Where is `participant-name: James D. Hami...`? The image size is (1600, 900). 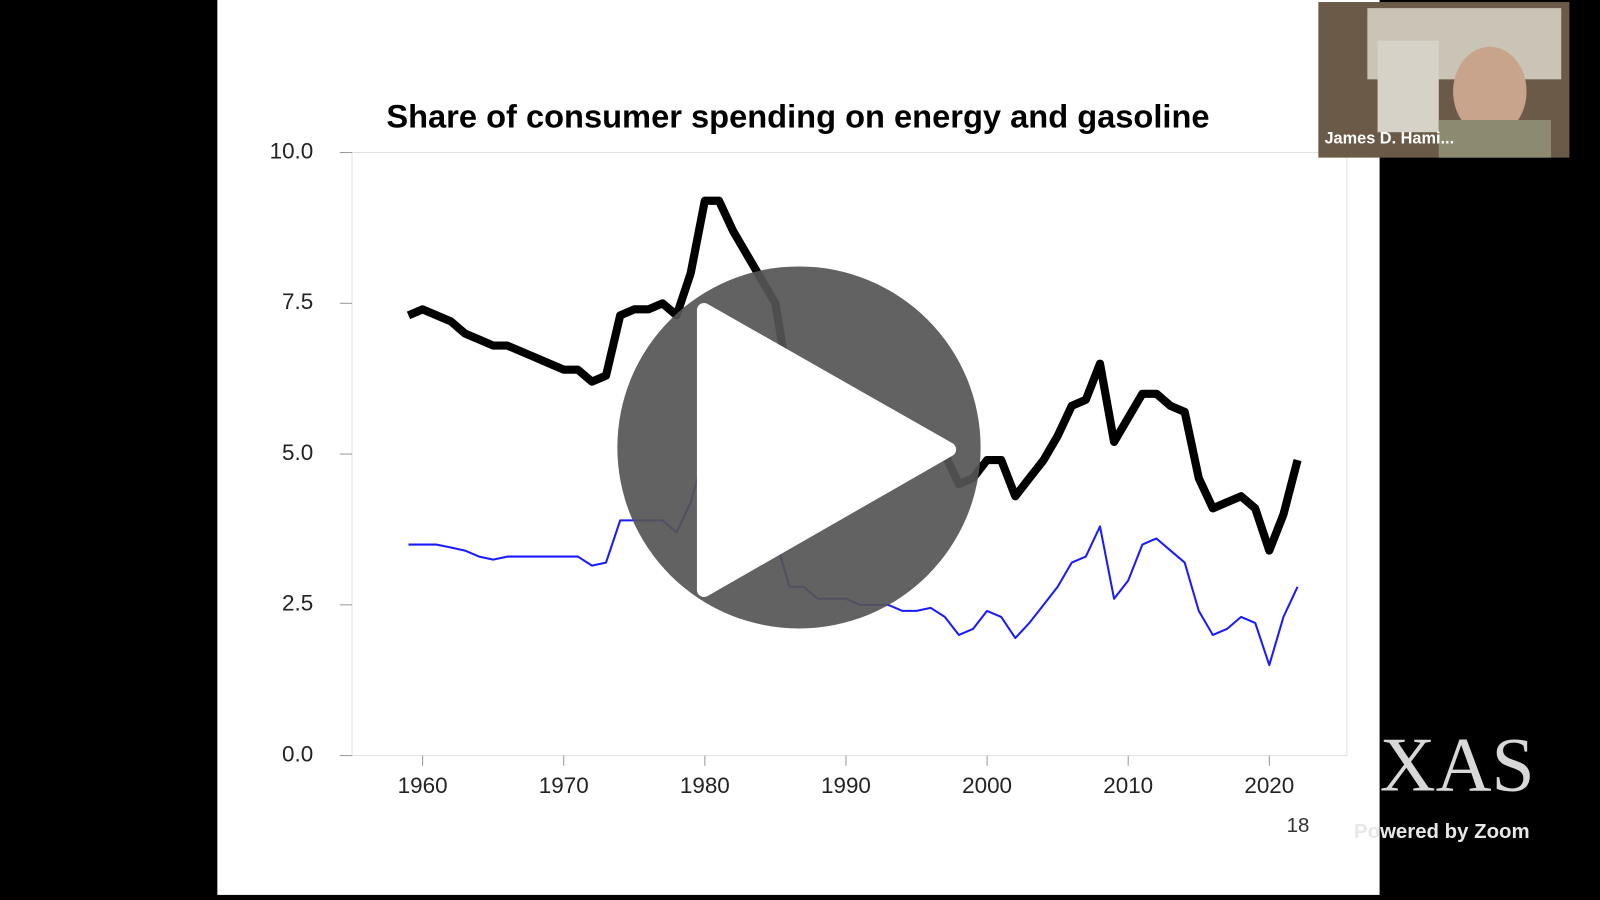 participant-name: James D. Hami... is located at coordinates (1389, 139).